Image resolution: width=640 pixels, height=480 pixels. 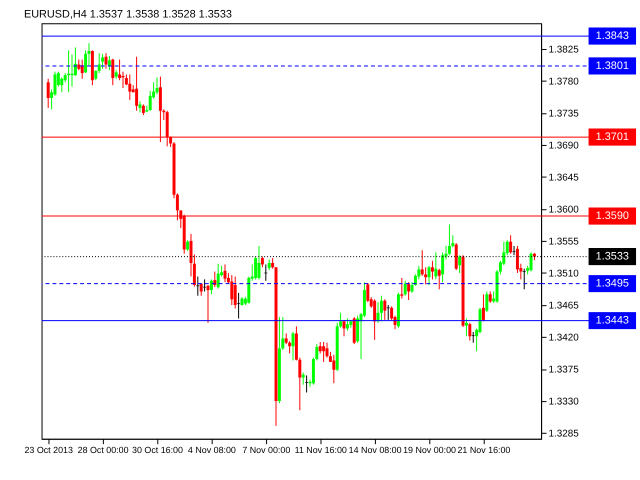 I want to click on x-tick-label: 7 Nov 00:00, so click(x=266, y=450).